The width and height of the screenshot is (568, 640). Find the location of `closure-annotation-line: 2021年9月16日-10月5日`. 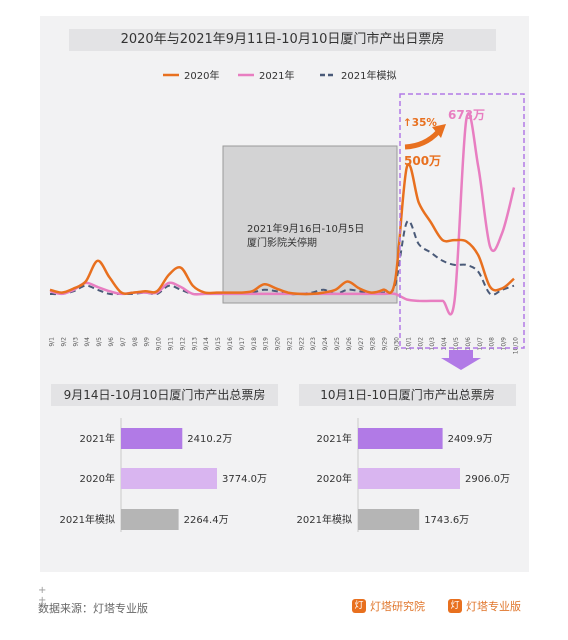

closure-annotation-line: 2021年9月16日-10月5日 is located at coordinates (305, 228).